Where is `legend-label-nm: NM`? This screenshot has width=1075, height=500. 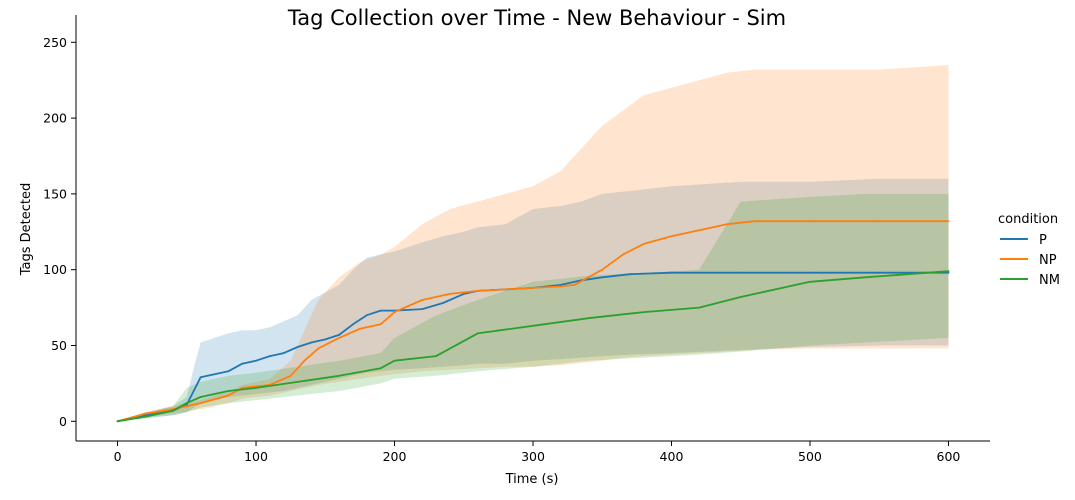 legend-label-nm: NM is located at coordinates (1049, 280).